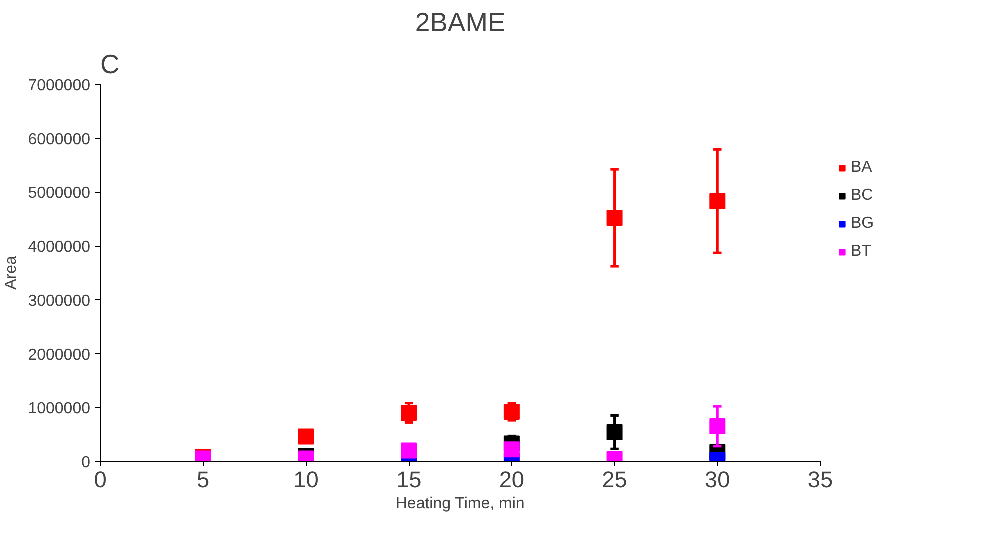  What do you see at coordinates (460, 23) in the screenshot?
I see `chart-title: 2BAME` at bounding box center [460, 23].